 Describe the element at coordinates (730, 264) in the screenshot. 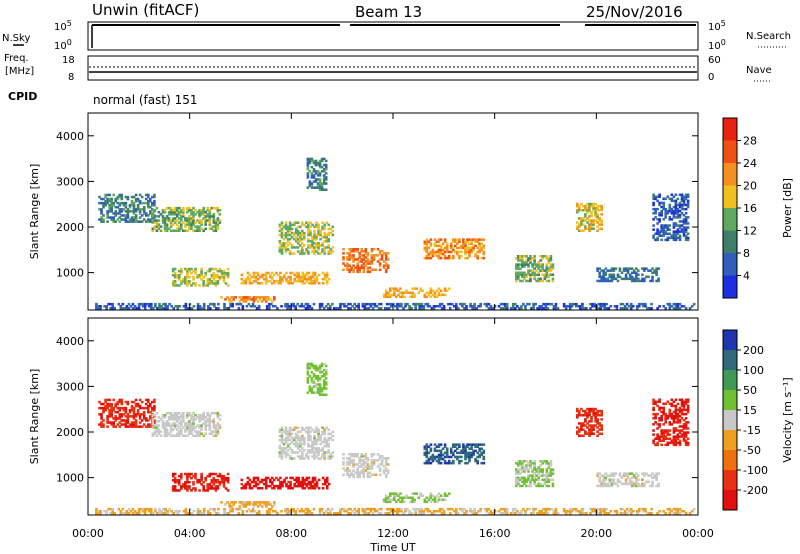

I see `colorbar-segment` at that location.